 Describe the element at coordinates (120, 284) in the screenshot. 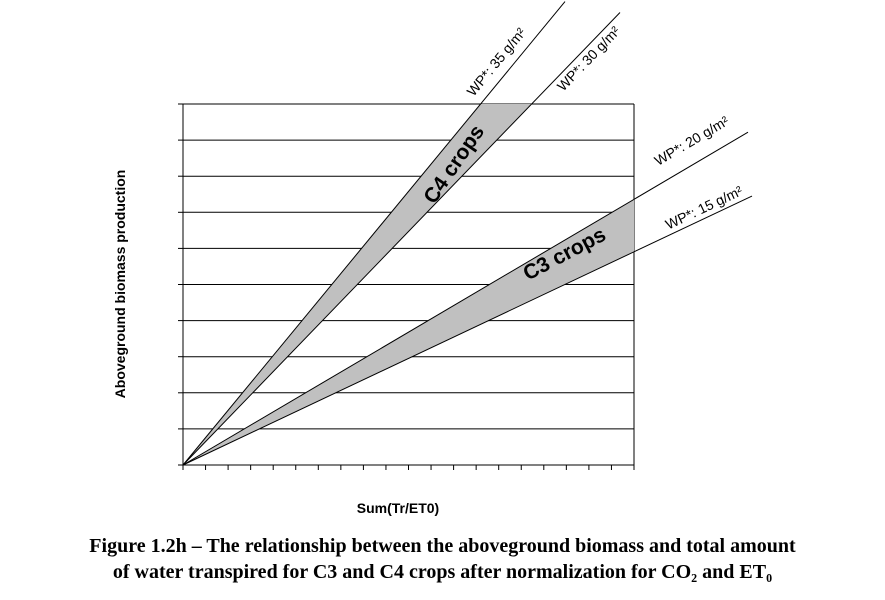

I see `y-axis-label: Aboveground biomass production` at that location.